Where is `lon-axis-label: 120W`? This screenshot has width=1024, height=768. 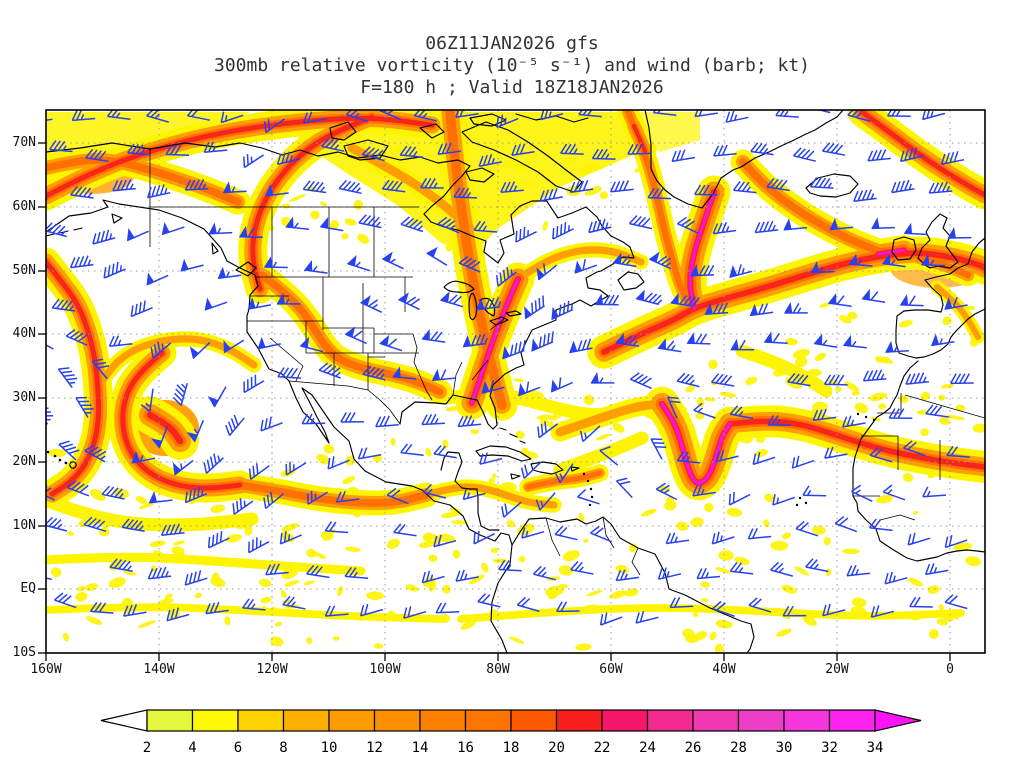 lon-axis-label: 120W is located at coordinates (272, 669).